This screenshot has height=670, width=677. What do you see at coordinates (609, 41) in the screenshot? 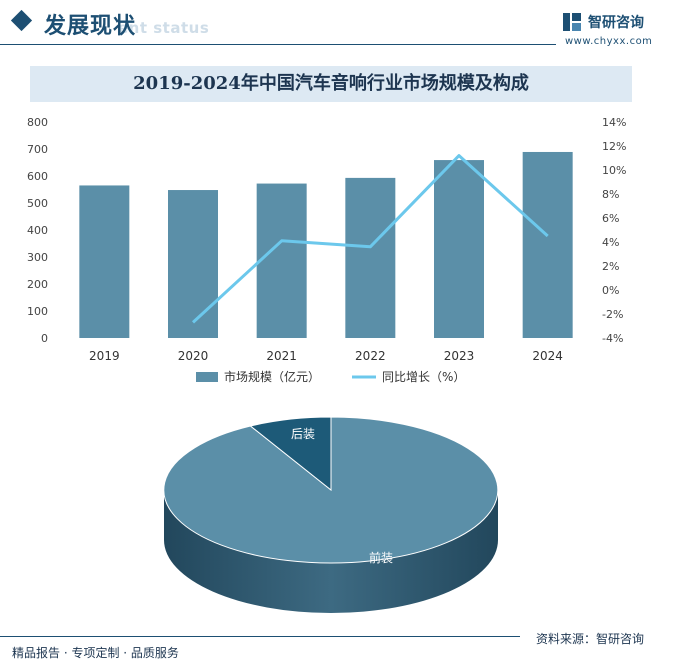
I see `logo-url: www.chyxx.com` at bounding box center [609, 41].